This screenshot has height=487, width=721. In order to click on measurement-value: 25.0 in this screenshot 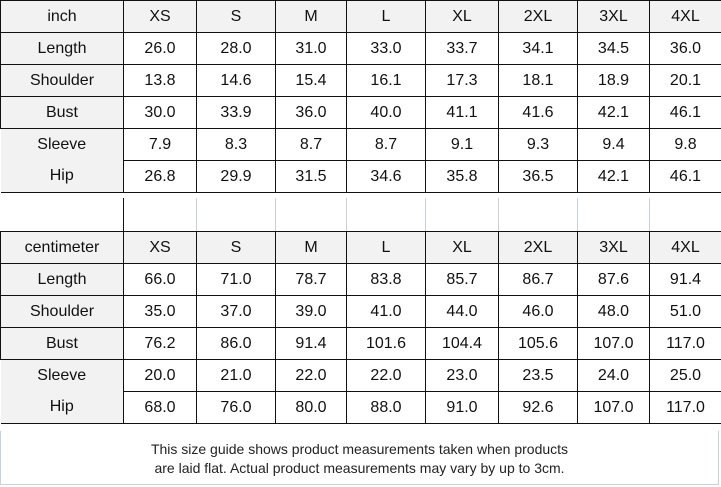, I will do `click(685, 375)`.